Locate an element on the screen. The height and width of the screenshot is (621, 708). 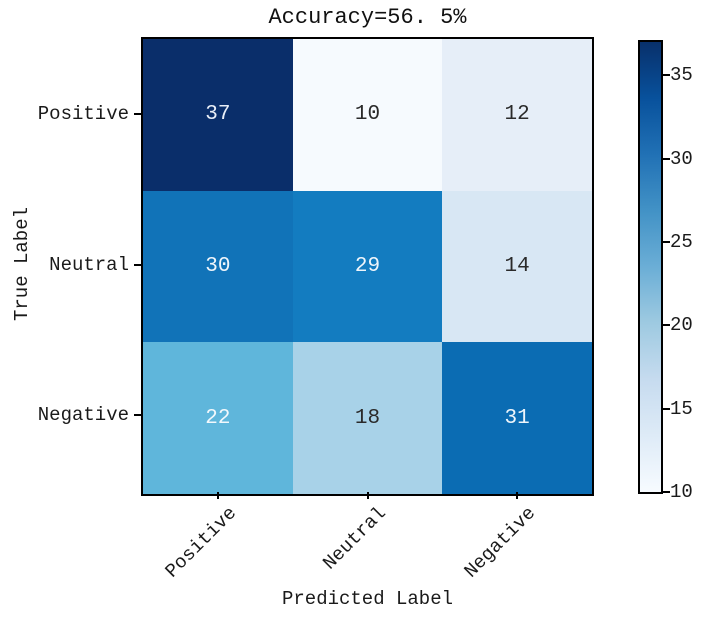
x-tick-label: Neutral is located at coordinates (354, 538).